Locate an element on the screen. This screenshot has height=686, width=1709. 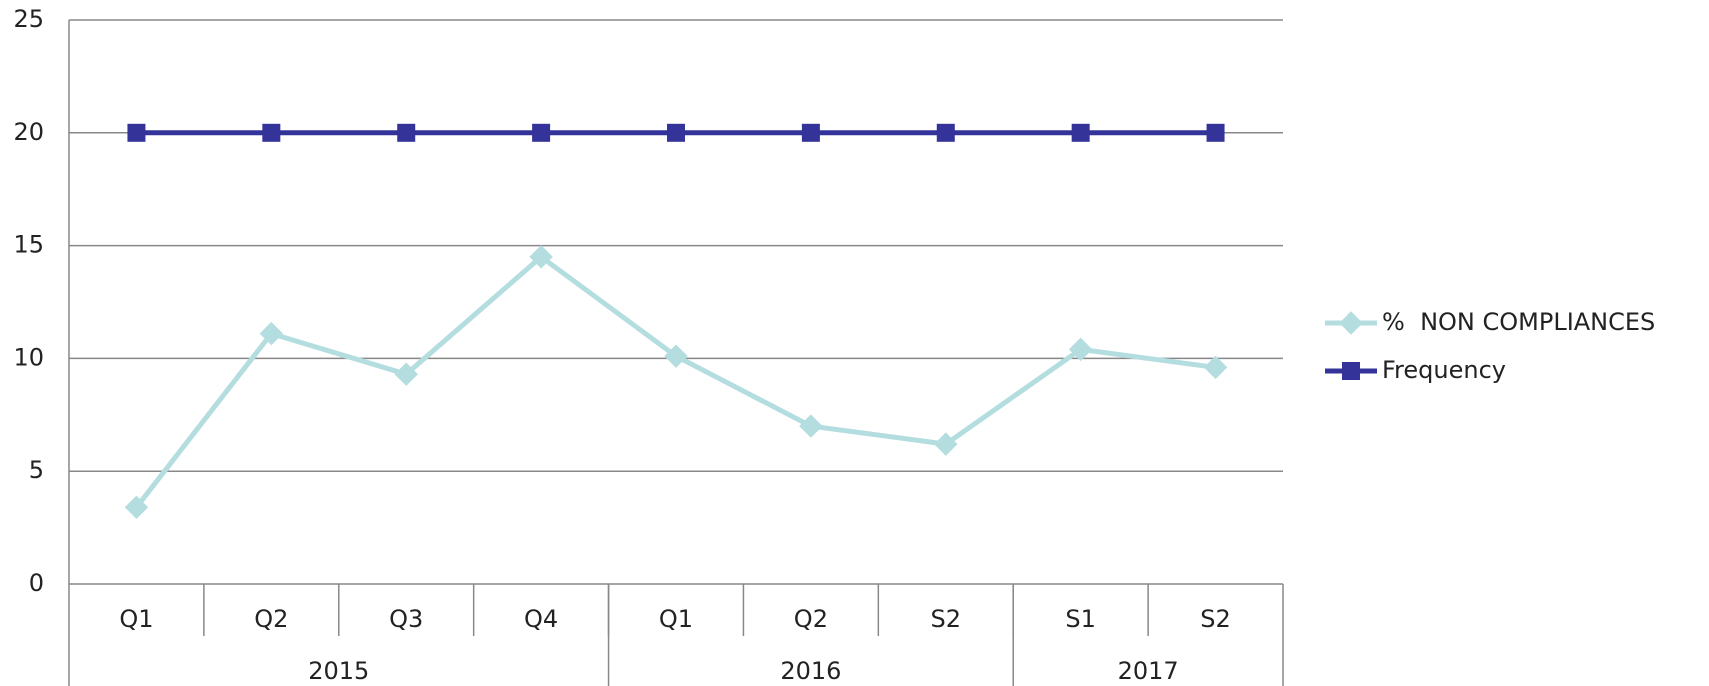
group-label: 2017 is located at coordinates (1148, 671).